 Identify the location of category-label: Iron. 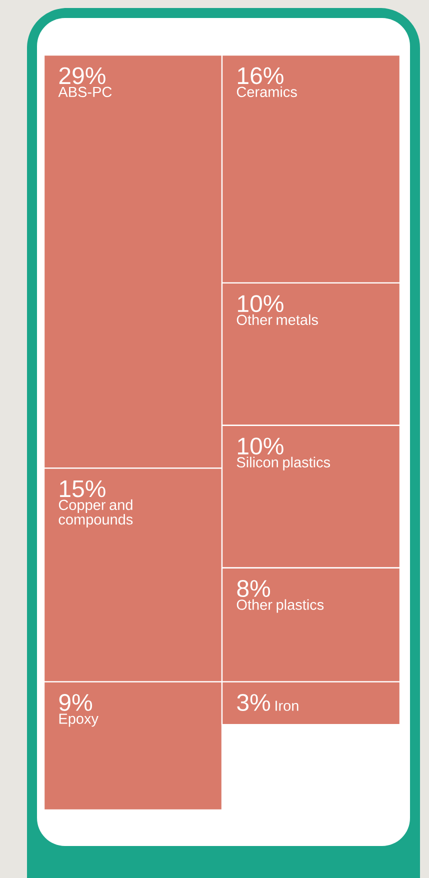
(287, 705).